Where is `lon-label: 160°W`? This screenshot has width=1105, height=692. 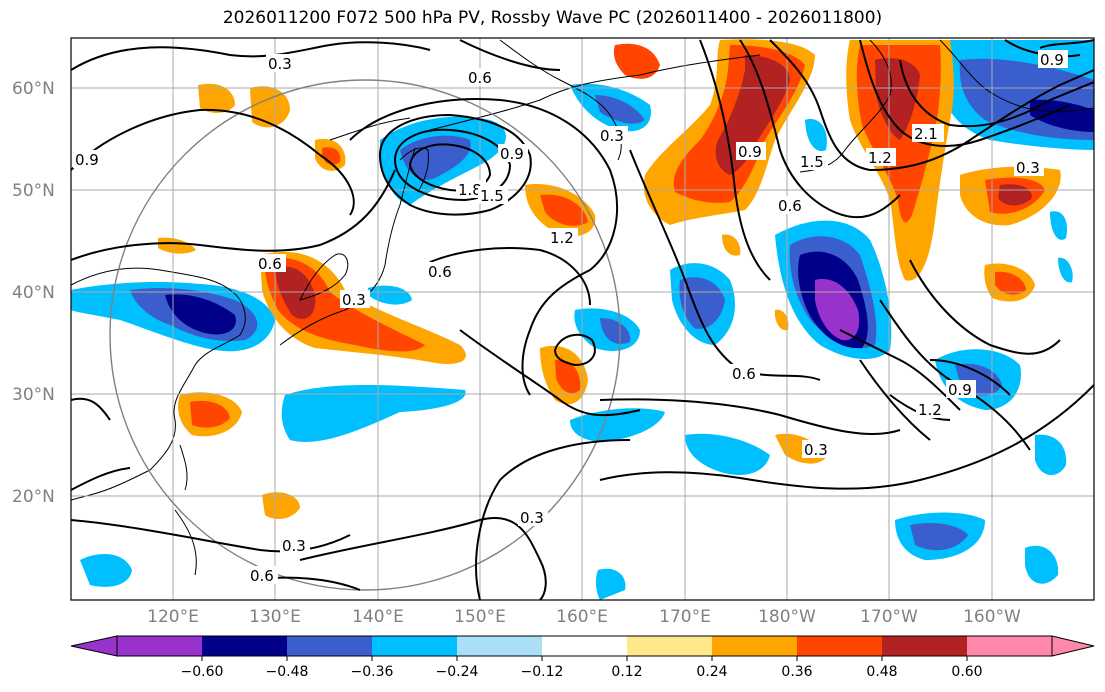 lon-label: 160°W is located at coordinates (992, 617).